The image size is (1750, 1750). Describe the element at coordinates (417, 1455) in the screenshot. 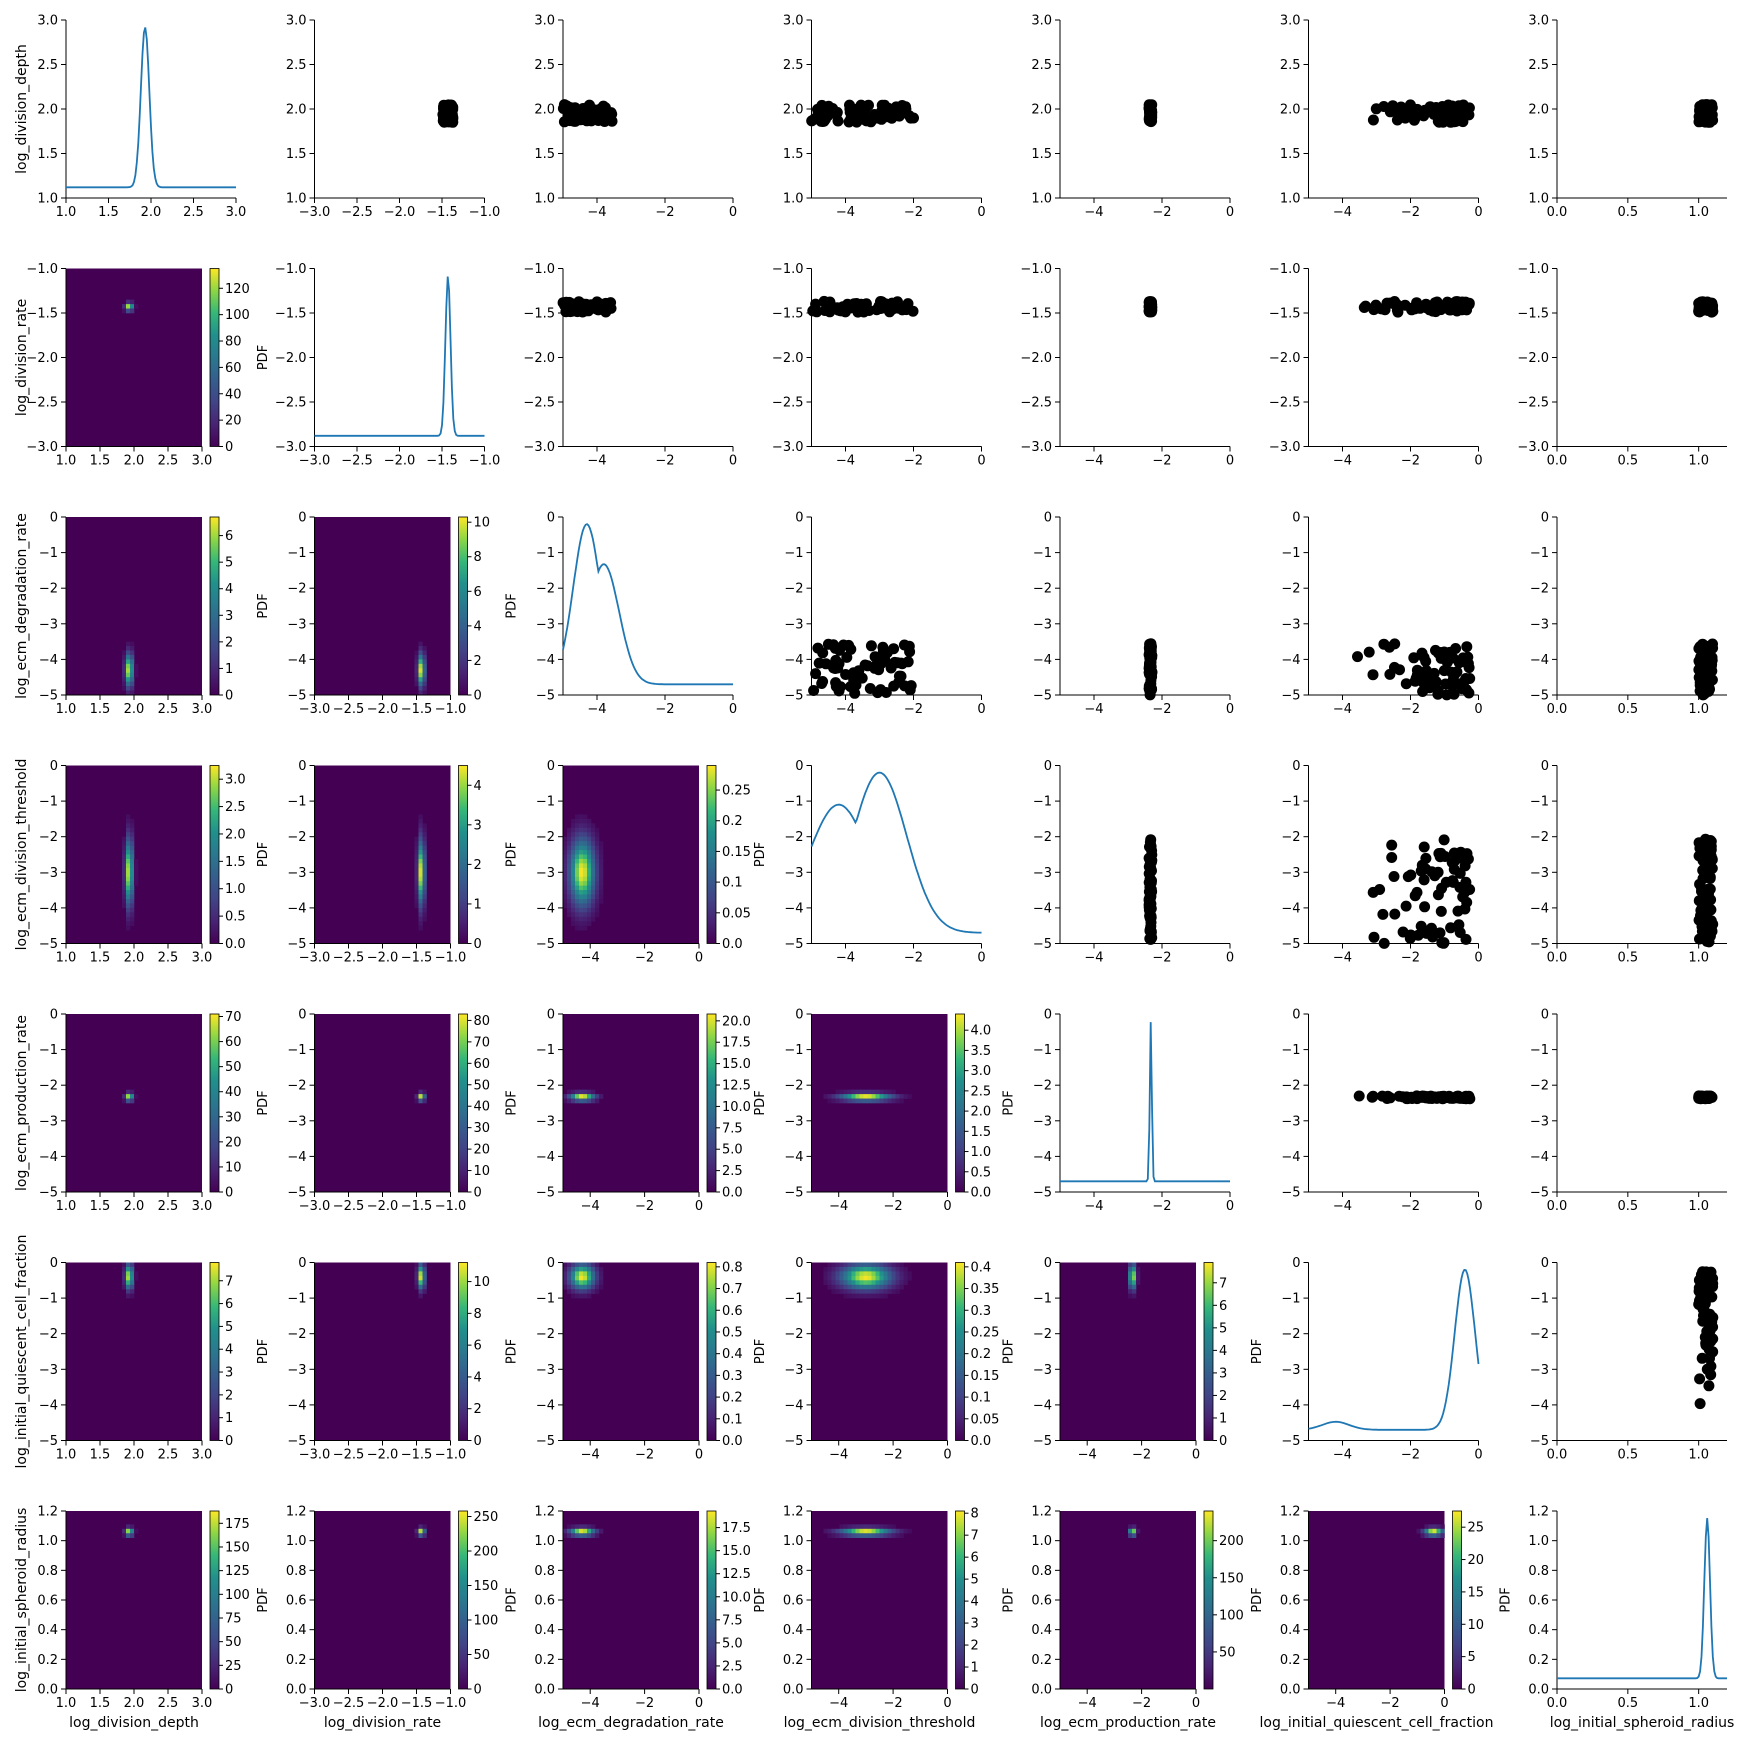

I see `x-tick-label: −1.5` at that location.